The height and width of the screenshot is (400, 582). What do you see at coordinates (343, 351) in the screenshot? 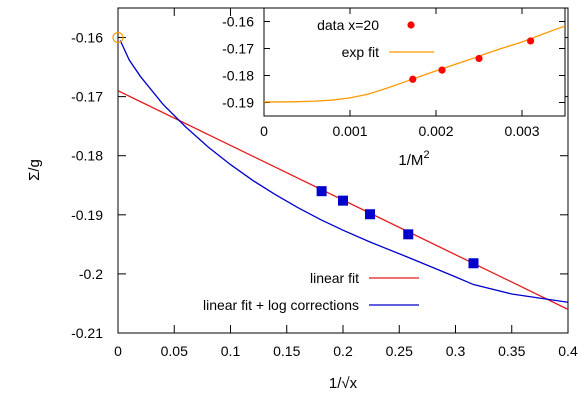
I see `x-tick-label: 0.2` at bounding box center [343, 351].